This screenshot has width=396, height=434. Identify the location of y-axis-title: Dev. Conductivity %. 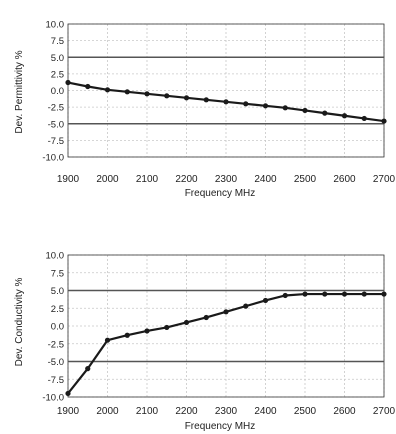
(19, 322).